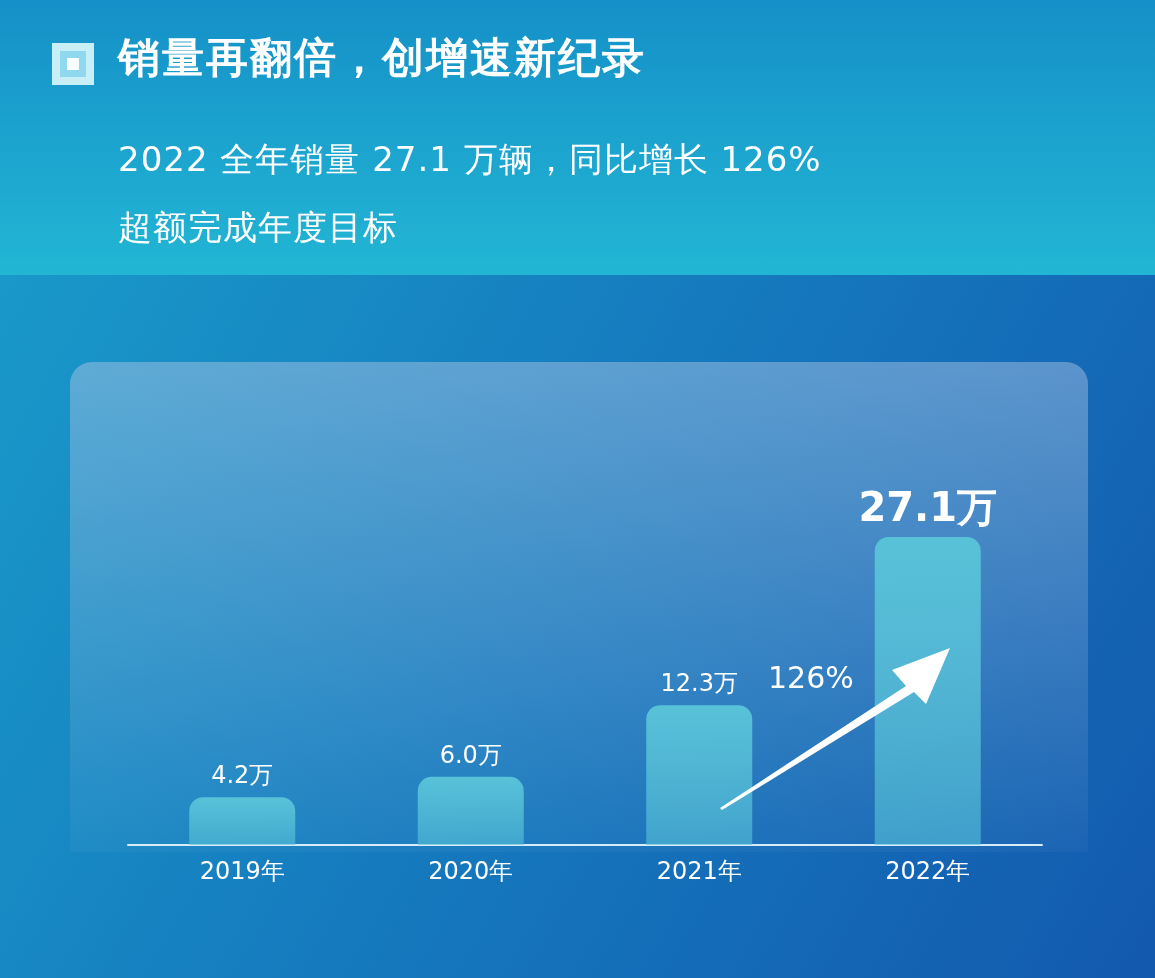 The image size is (1155, 978). Describe the element at coordinates (699, 683) in the screenshot. I see `data-label: 12.3万` at that location.